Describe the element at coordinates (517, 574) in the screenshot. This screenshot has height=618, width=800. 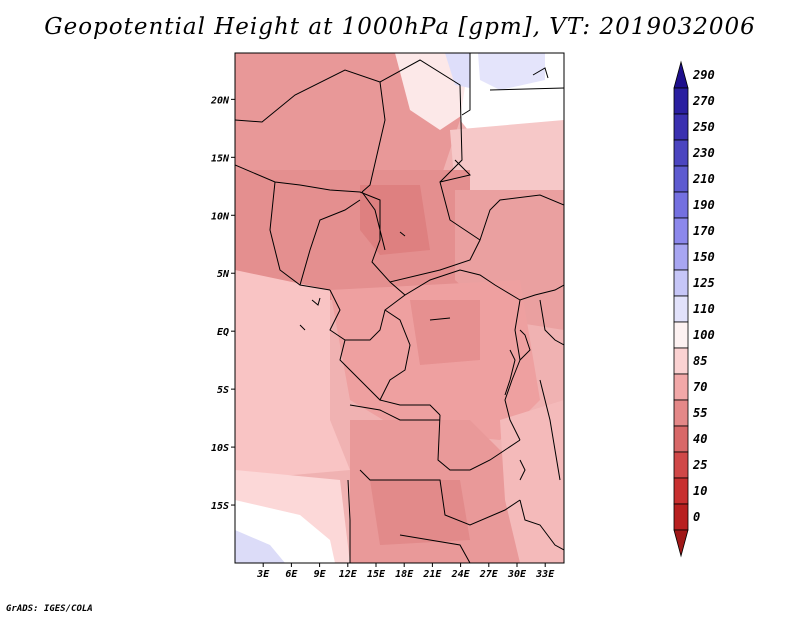
I see `x-tick-label: 30E` at that location.